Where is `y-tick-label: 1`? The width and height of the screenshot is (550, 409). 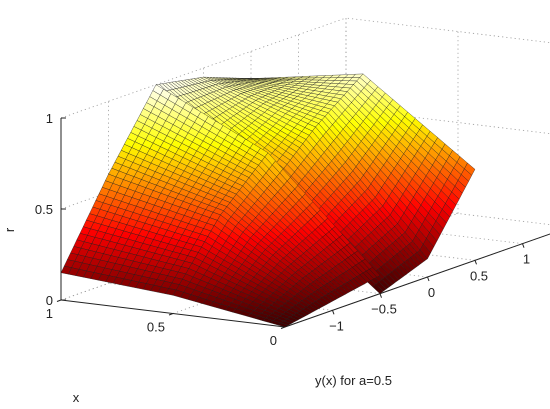
y-tick-label: 1 is located at coordinates (526, 259).